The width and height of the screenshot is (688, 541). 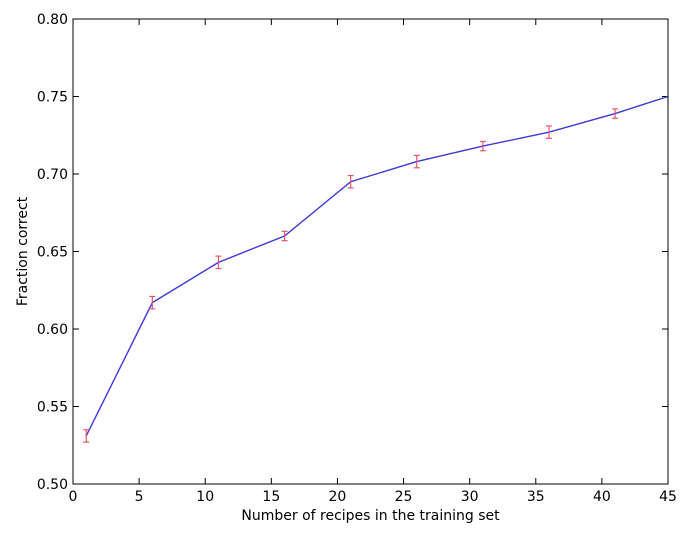 I want to click on y-tick-label: 0.65, so click(x=52, y=253).